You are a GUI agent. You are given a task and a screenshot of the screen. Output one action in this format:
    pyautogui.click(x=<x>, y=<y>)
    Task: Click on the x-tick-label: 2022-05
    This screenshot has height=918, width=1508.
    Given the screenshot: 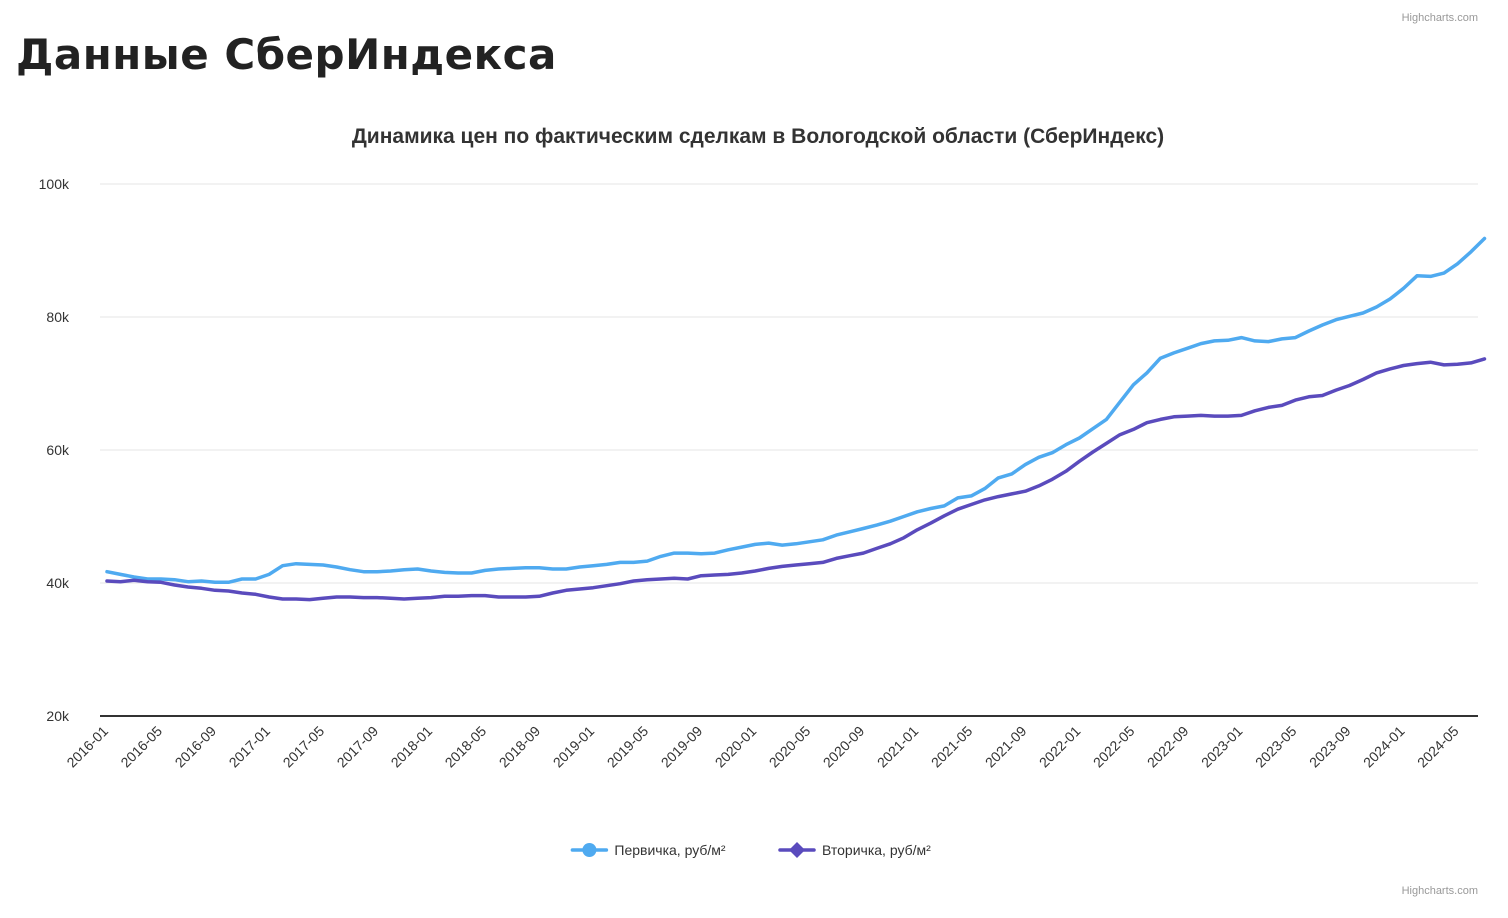 What is the action you would take?
    pyautogui.click(x=1114, y=747)
    